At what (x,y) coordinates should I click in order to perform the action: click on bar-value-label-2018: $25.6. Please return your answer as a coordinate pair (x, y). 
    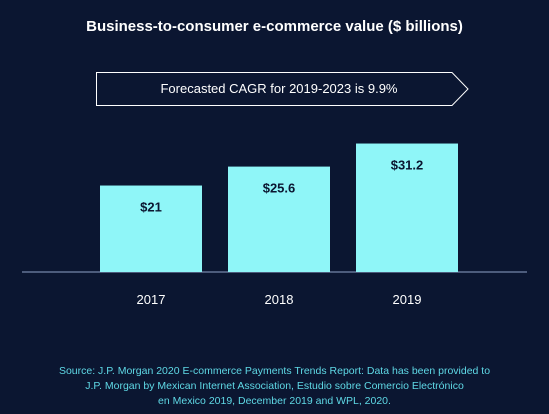
    Looking at the image, I should click on (279, 188).